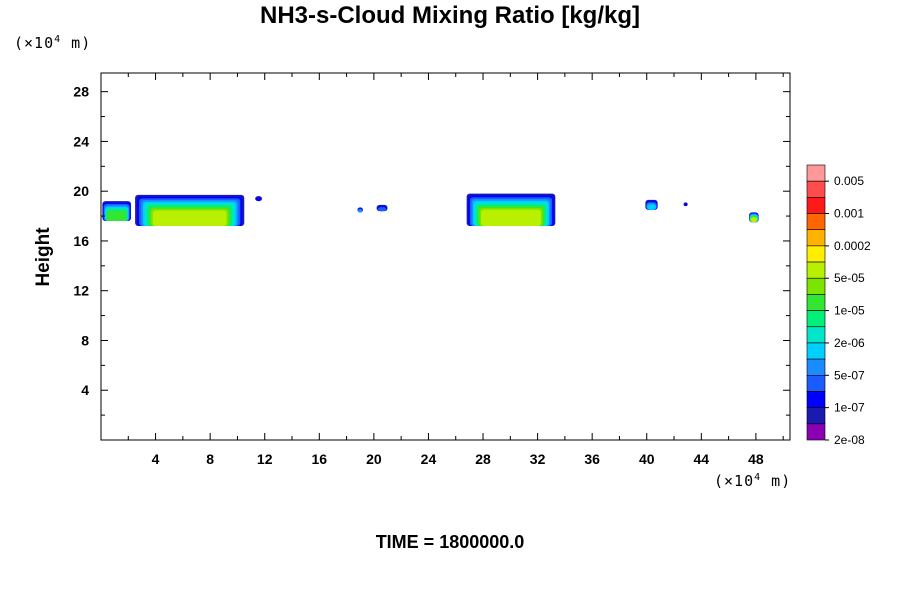 Image resolution: width=900 pixels, height=600 pixels. I want to click on x-tick-label: 20, so click(374, 459).